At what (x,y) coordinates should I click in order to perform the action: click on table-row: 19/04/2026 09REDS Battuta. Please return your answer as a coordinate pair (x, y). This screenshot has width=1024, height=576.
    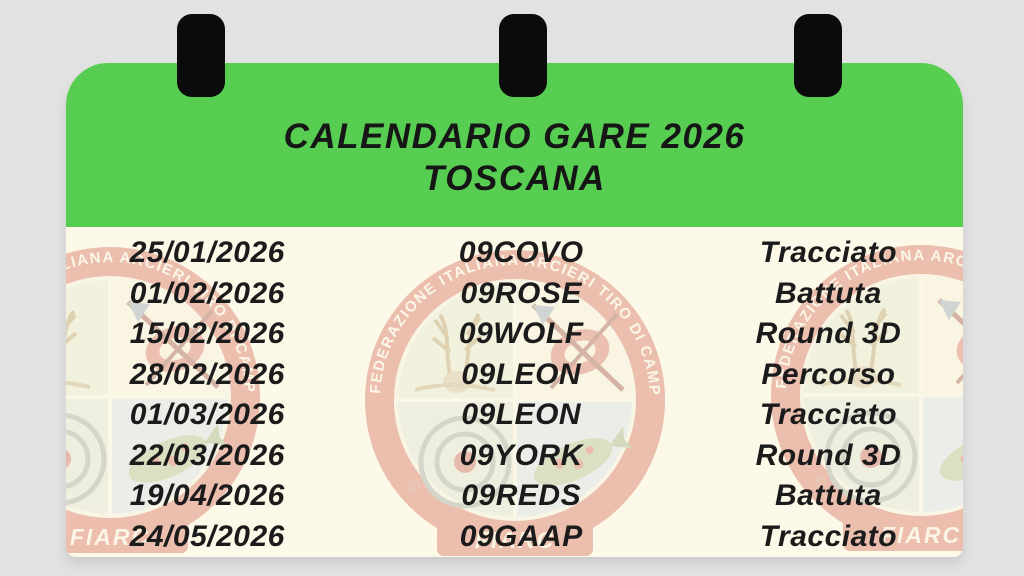
    Looking at the image, I should click on (514, 496).